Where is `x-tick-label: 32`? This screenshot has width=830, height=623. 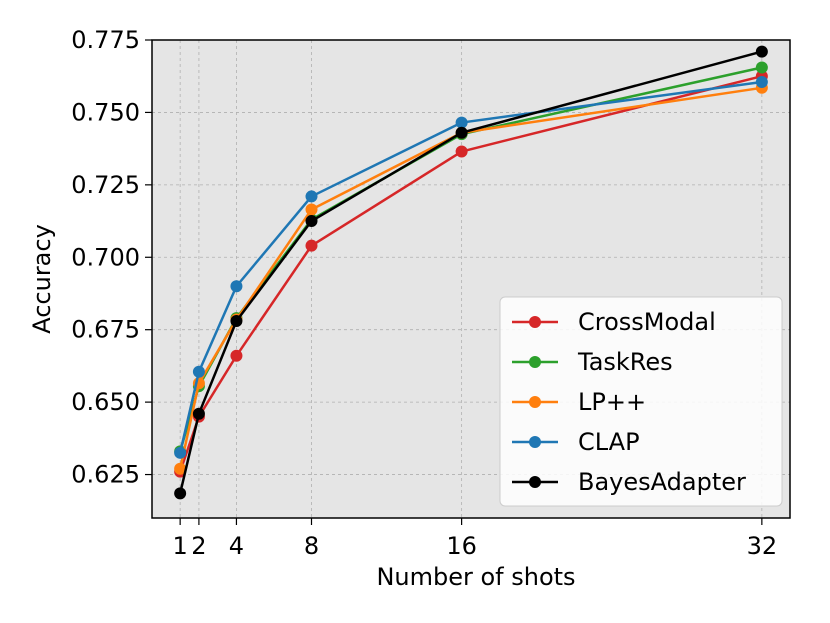
x-tick-label: 32 is located at coordinates (762, 546).